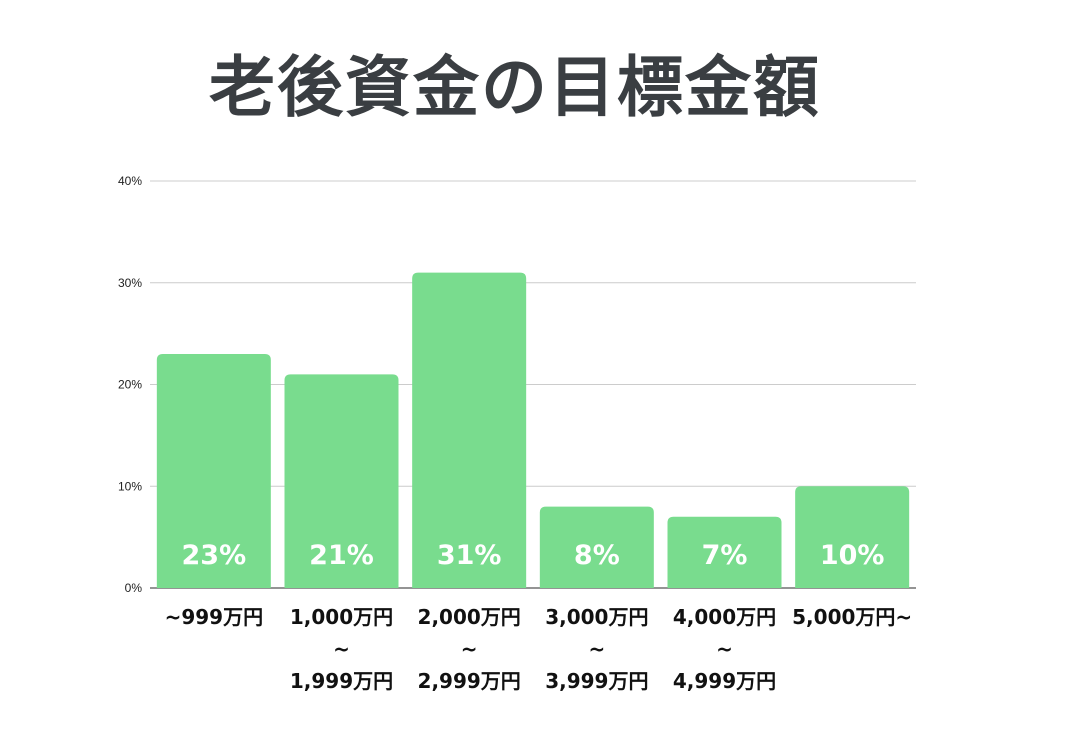 The image size is (1078, 744). I want to click on data-labels: 23% 21% 31% 8% 7% 10%, so click(533, 555).